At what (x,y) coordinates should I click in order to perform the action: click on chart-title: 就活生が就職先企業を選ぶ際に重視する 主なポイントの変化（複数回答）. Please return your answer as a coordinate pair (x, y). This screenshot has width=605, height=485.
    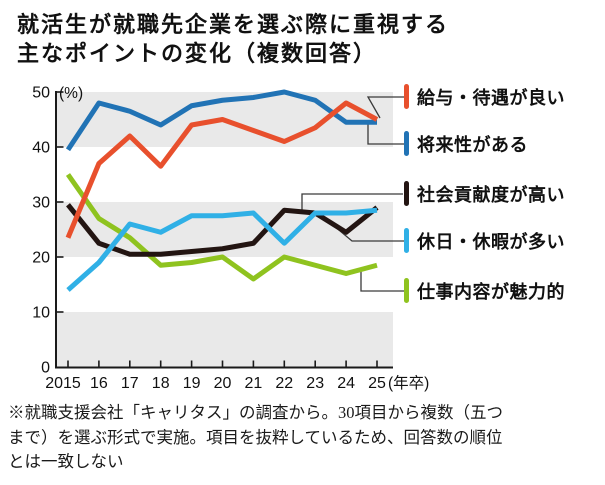
    Looking at the image, I should click on (233, 39).